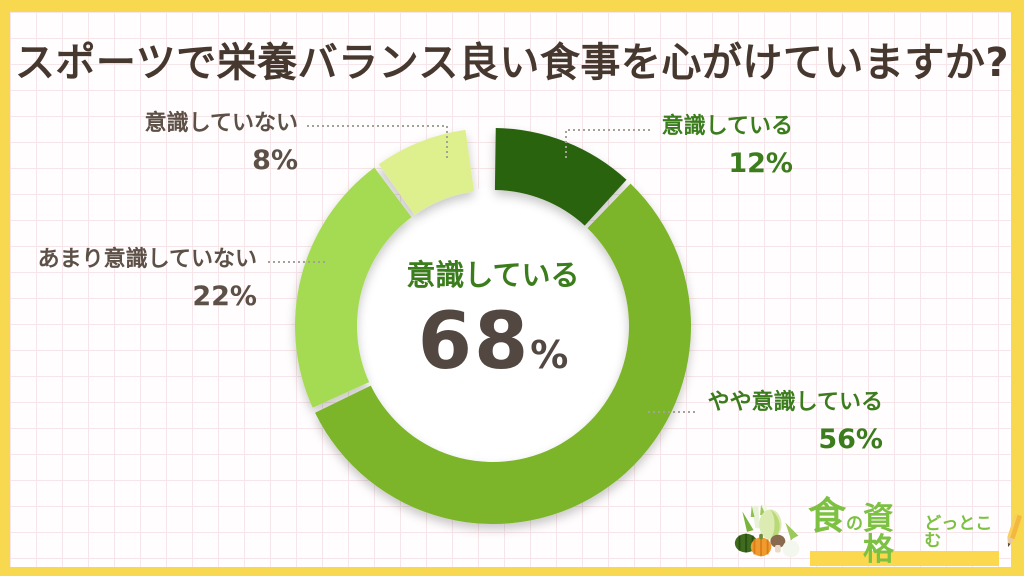 The width and height of the screenshot is (1024, 576). What do you see at coordinates (783, 422) in the screenshot?
I see `slice-label-somewhat-aware: やや意識している 56%` at bounding box center [783, 422].